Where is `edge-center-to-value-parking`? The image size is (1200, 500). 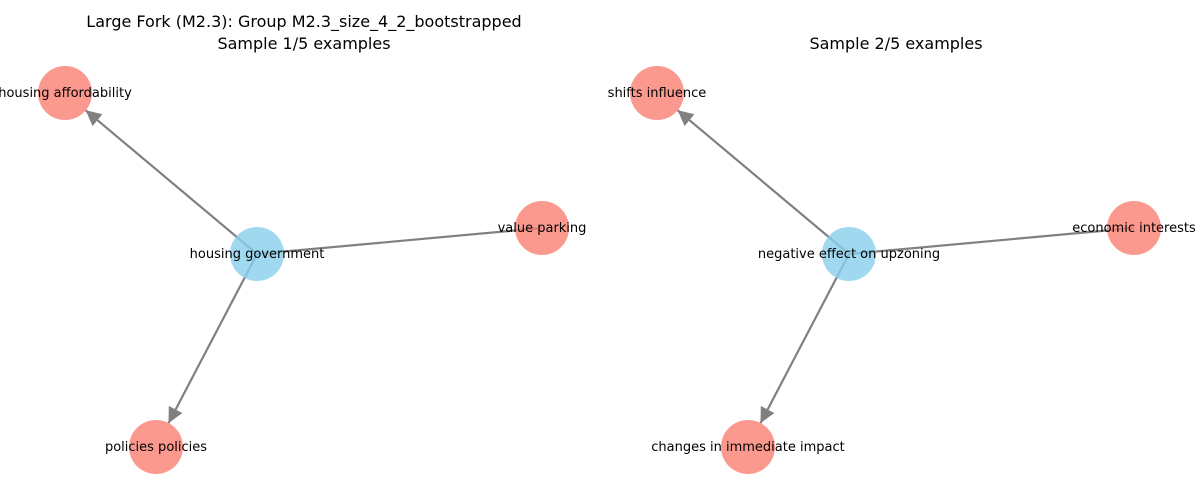 edge-center-to-value-parking is located at coordinates (399, 241).